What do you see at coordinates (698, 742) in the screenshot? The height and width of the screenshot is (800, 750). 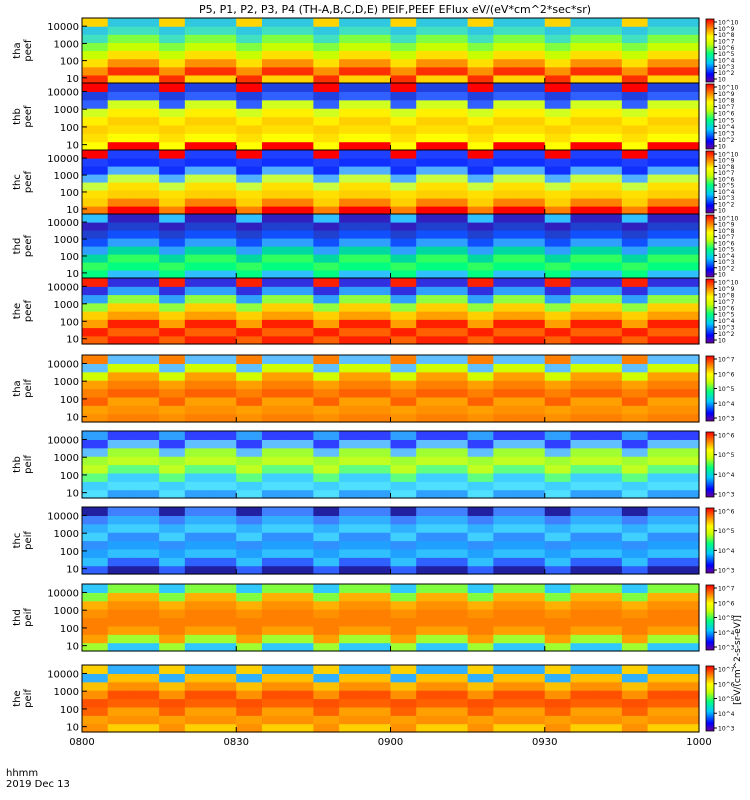 I see `x-tick-label: 1000` at bounding box center [698, 742].